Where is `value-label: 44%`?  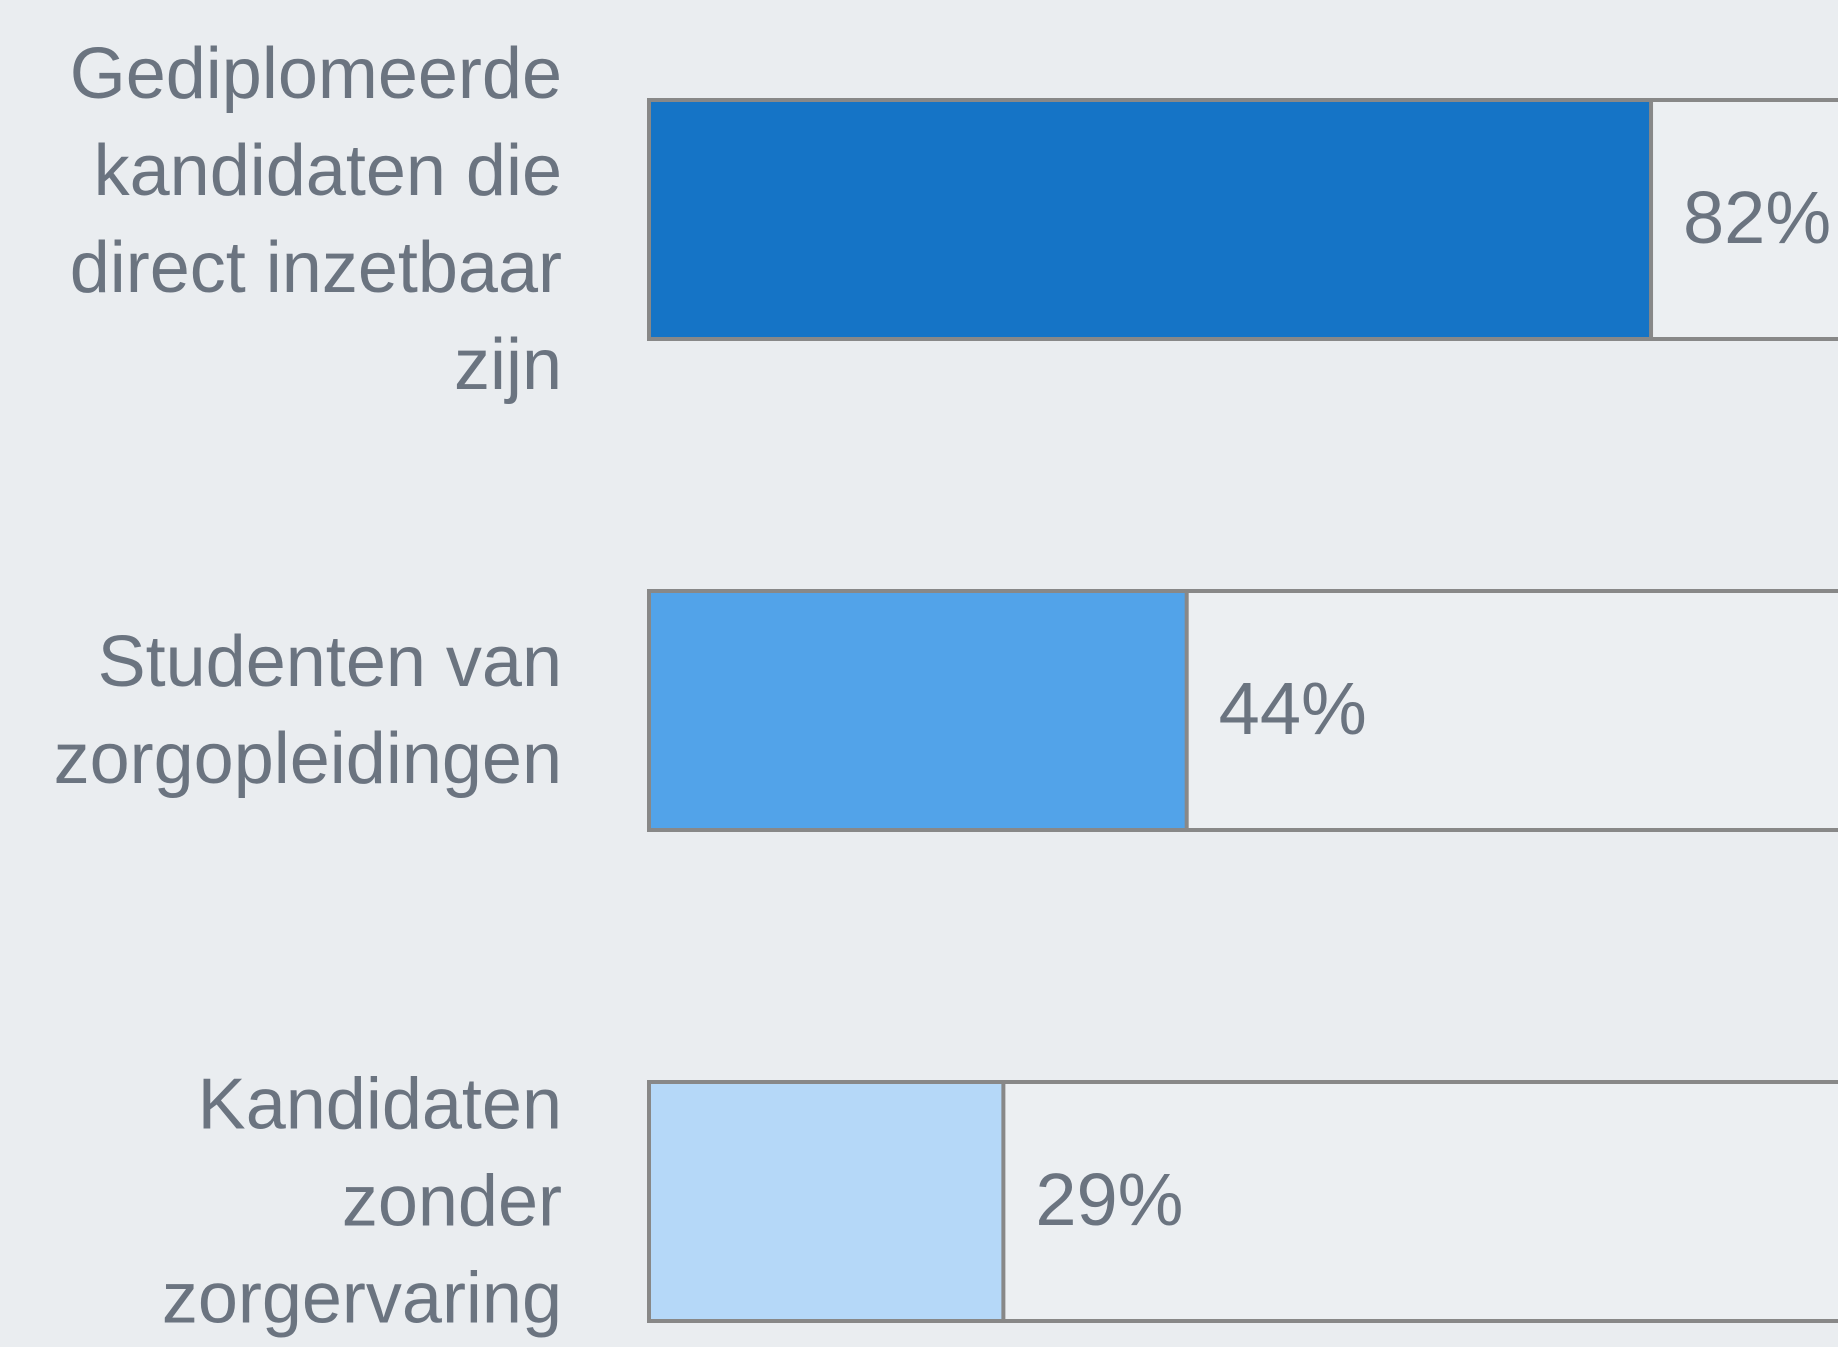
value-label: 44% is located at coordinates (1293, 708).